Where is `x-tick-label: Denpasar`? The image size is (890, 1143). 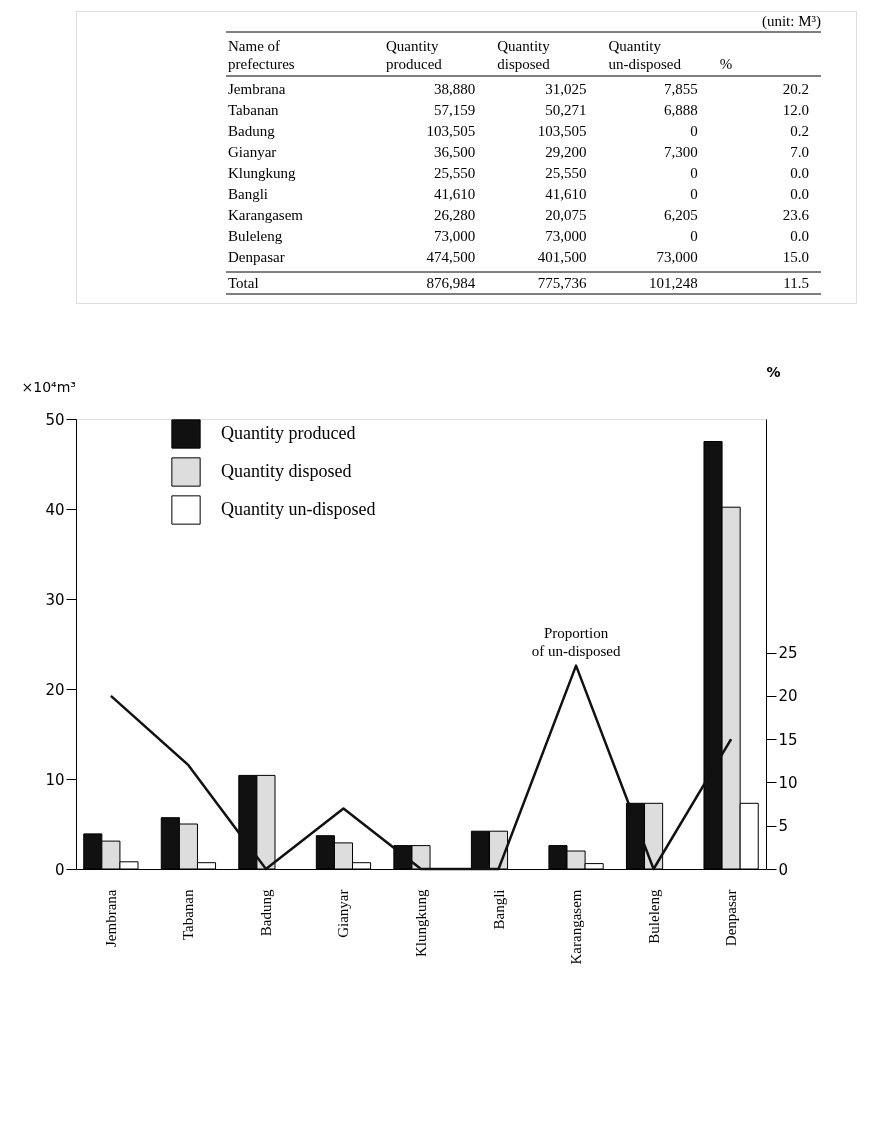
x-tick-label: Denpasar is located at coordinates (731, 918).